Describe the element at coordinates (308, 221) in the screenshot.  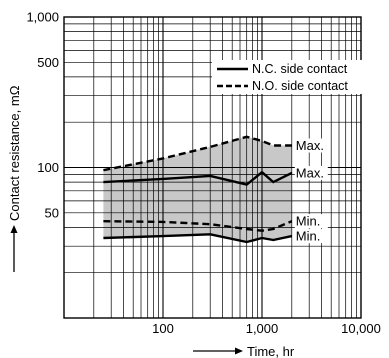
I see `series-label-no-min: Min.` at that location.